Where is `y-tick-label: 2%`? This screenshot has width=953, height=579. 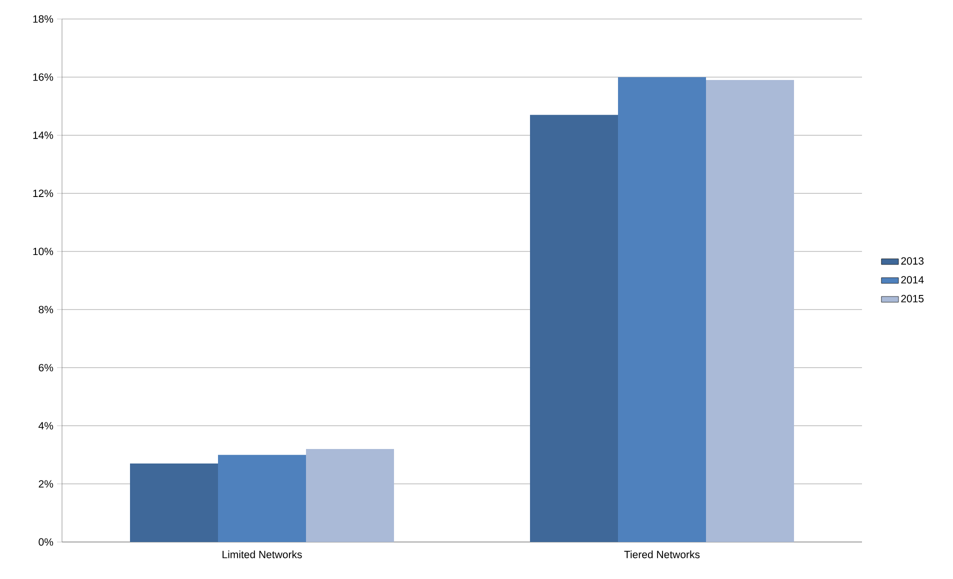 y-tick-label: 2% is located at coordinates (46, 484).